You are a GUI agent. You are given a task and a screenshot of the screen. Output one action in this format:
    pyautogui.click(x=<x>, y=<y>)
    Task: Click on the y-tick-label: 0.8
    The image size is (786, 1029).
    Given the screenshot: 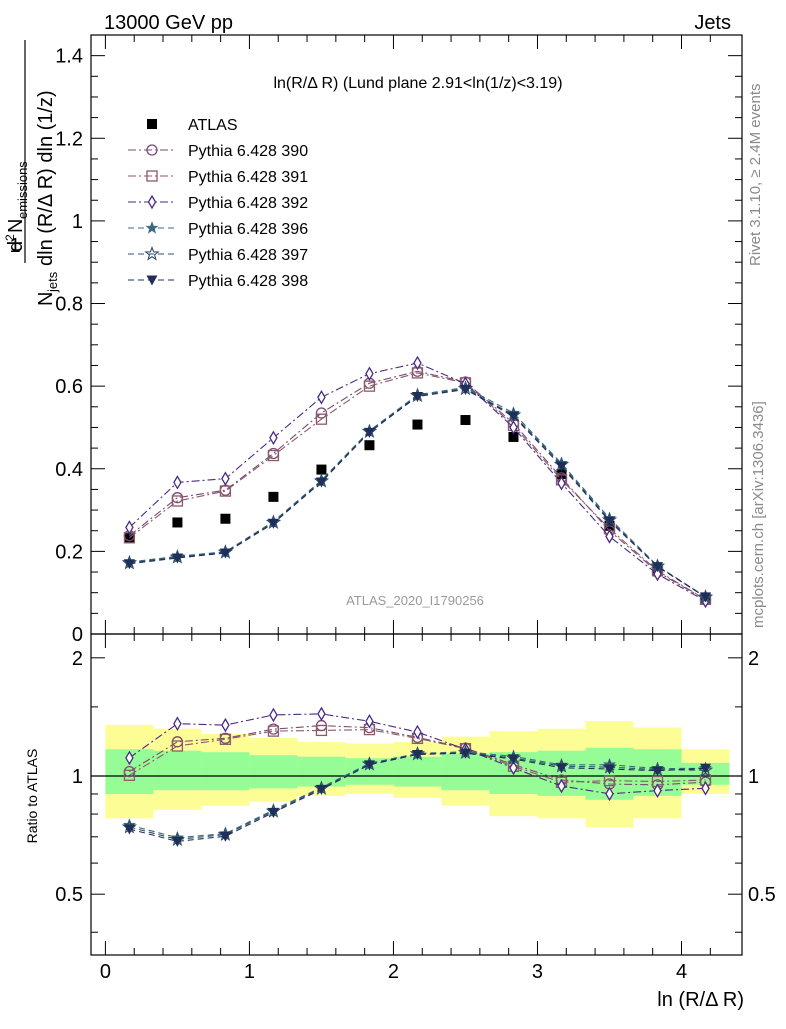 What is the action you would take?
    pyautogui.click(x=69, y=305)
    